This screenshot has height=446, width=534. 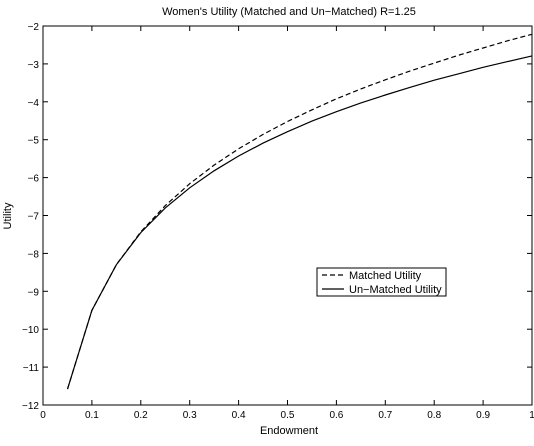 I want to click on y-tick-label: −10, so click(x=30, y=330).